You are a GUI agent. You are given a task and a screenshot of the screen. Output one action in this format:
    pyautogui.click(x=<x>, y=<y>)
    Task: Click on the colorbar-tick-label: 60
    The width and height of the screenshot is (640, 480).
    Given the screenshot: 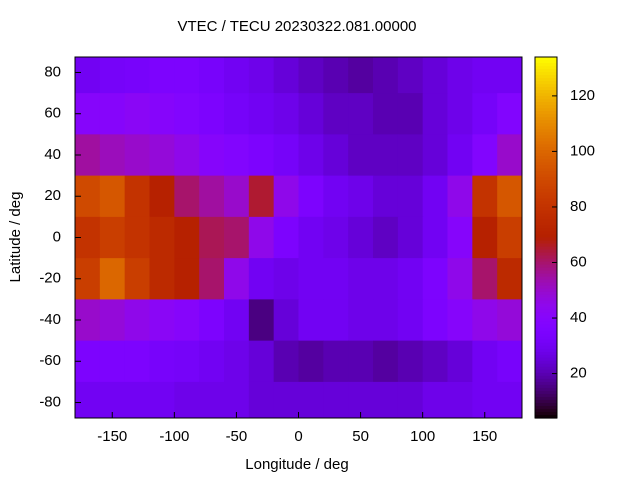 What is the action you would take?
    pyautogui.click(x=578, y=261)
    